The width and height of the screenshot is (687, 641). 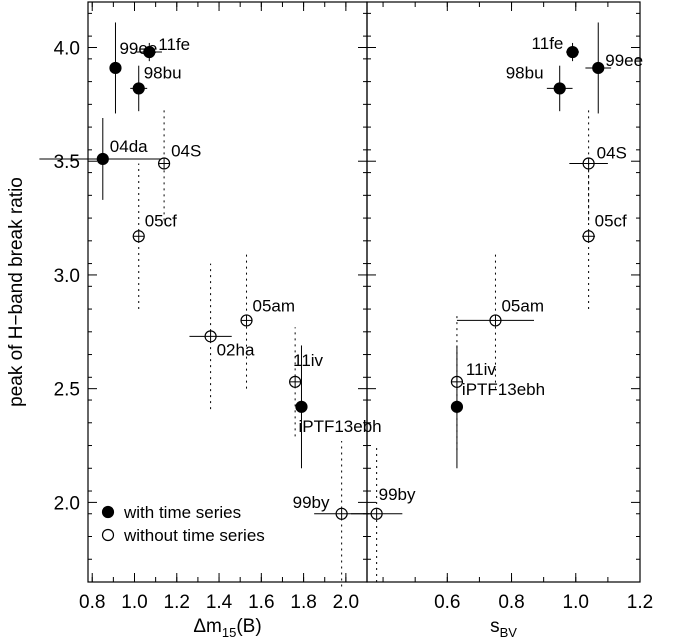 What do you see at coordinates (67, 390) in the screenshot?
I see `y-tick-label: 2.5` at bounding box center [67, 390].